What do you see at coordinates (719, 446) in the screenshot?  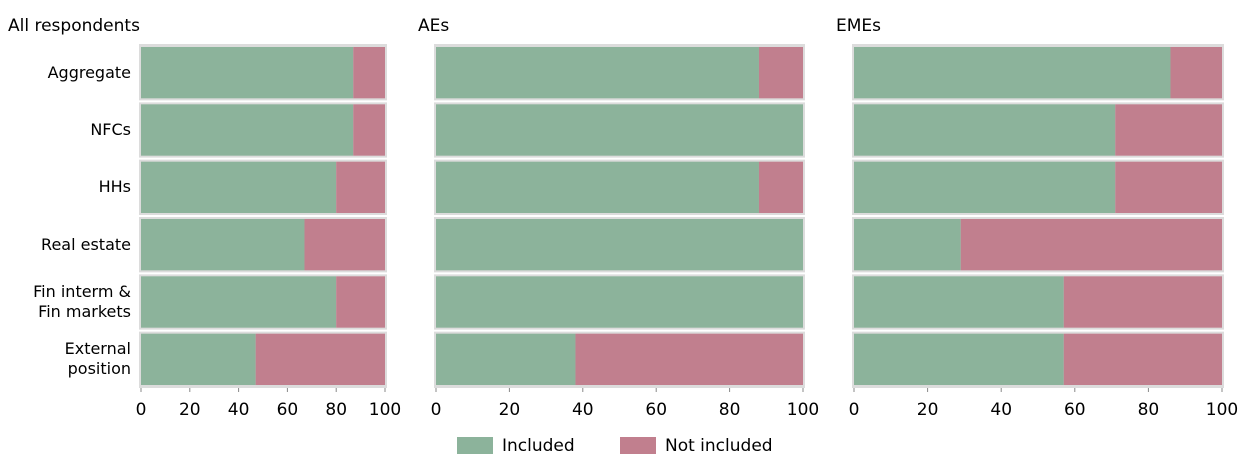 I see `legend-label: Not included` at bounding box center [719, 446].